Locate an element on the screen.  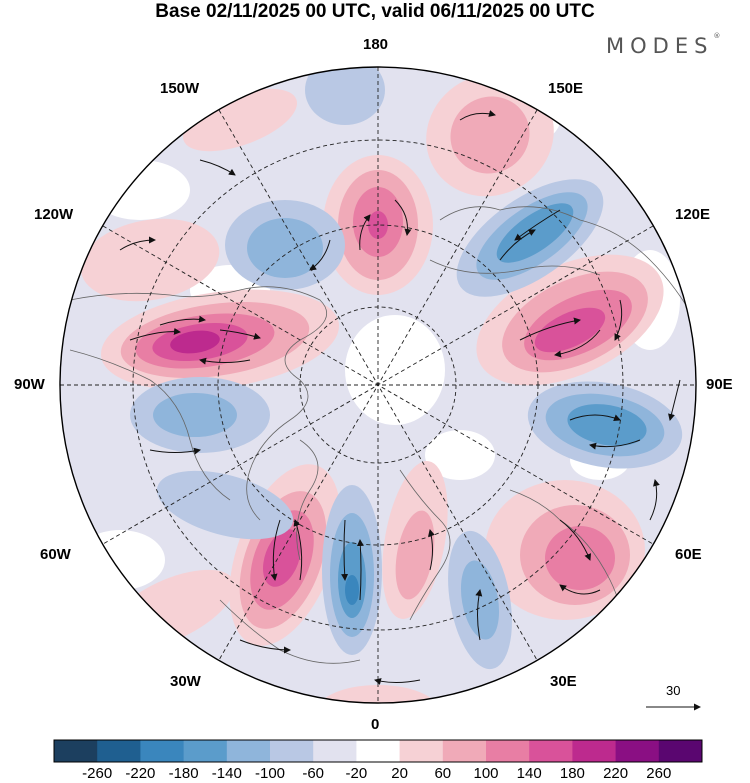
colorbar-tick-label: 60 is located at coordinates (443, 773).